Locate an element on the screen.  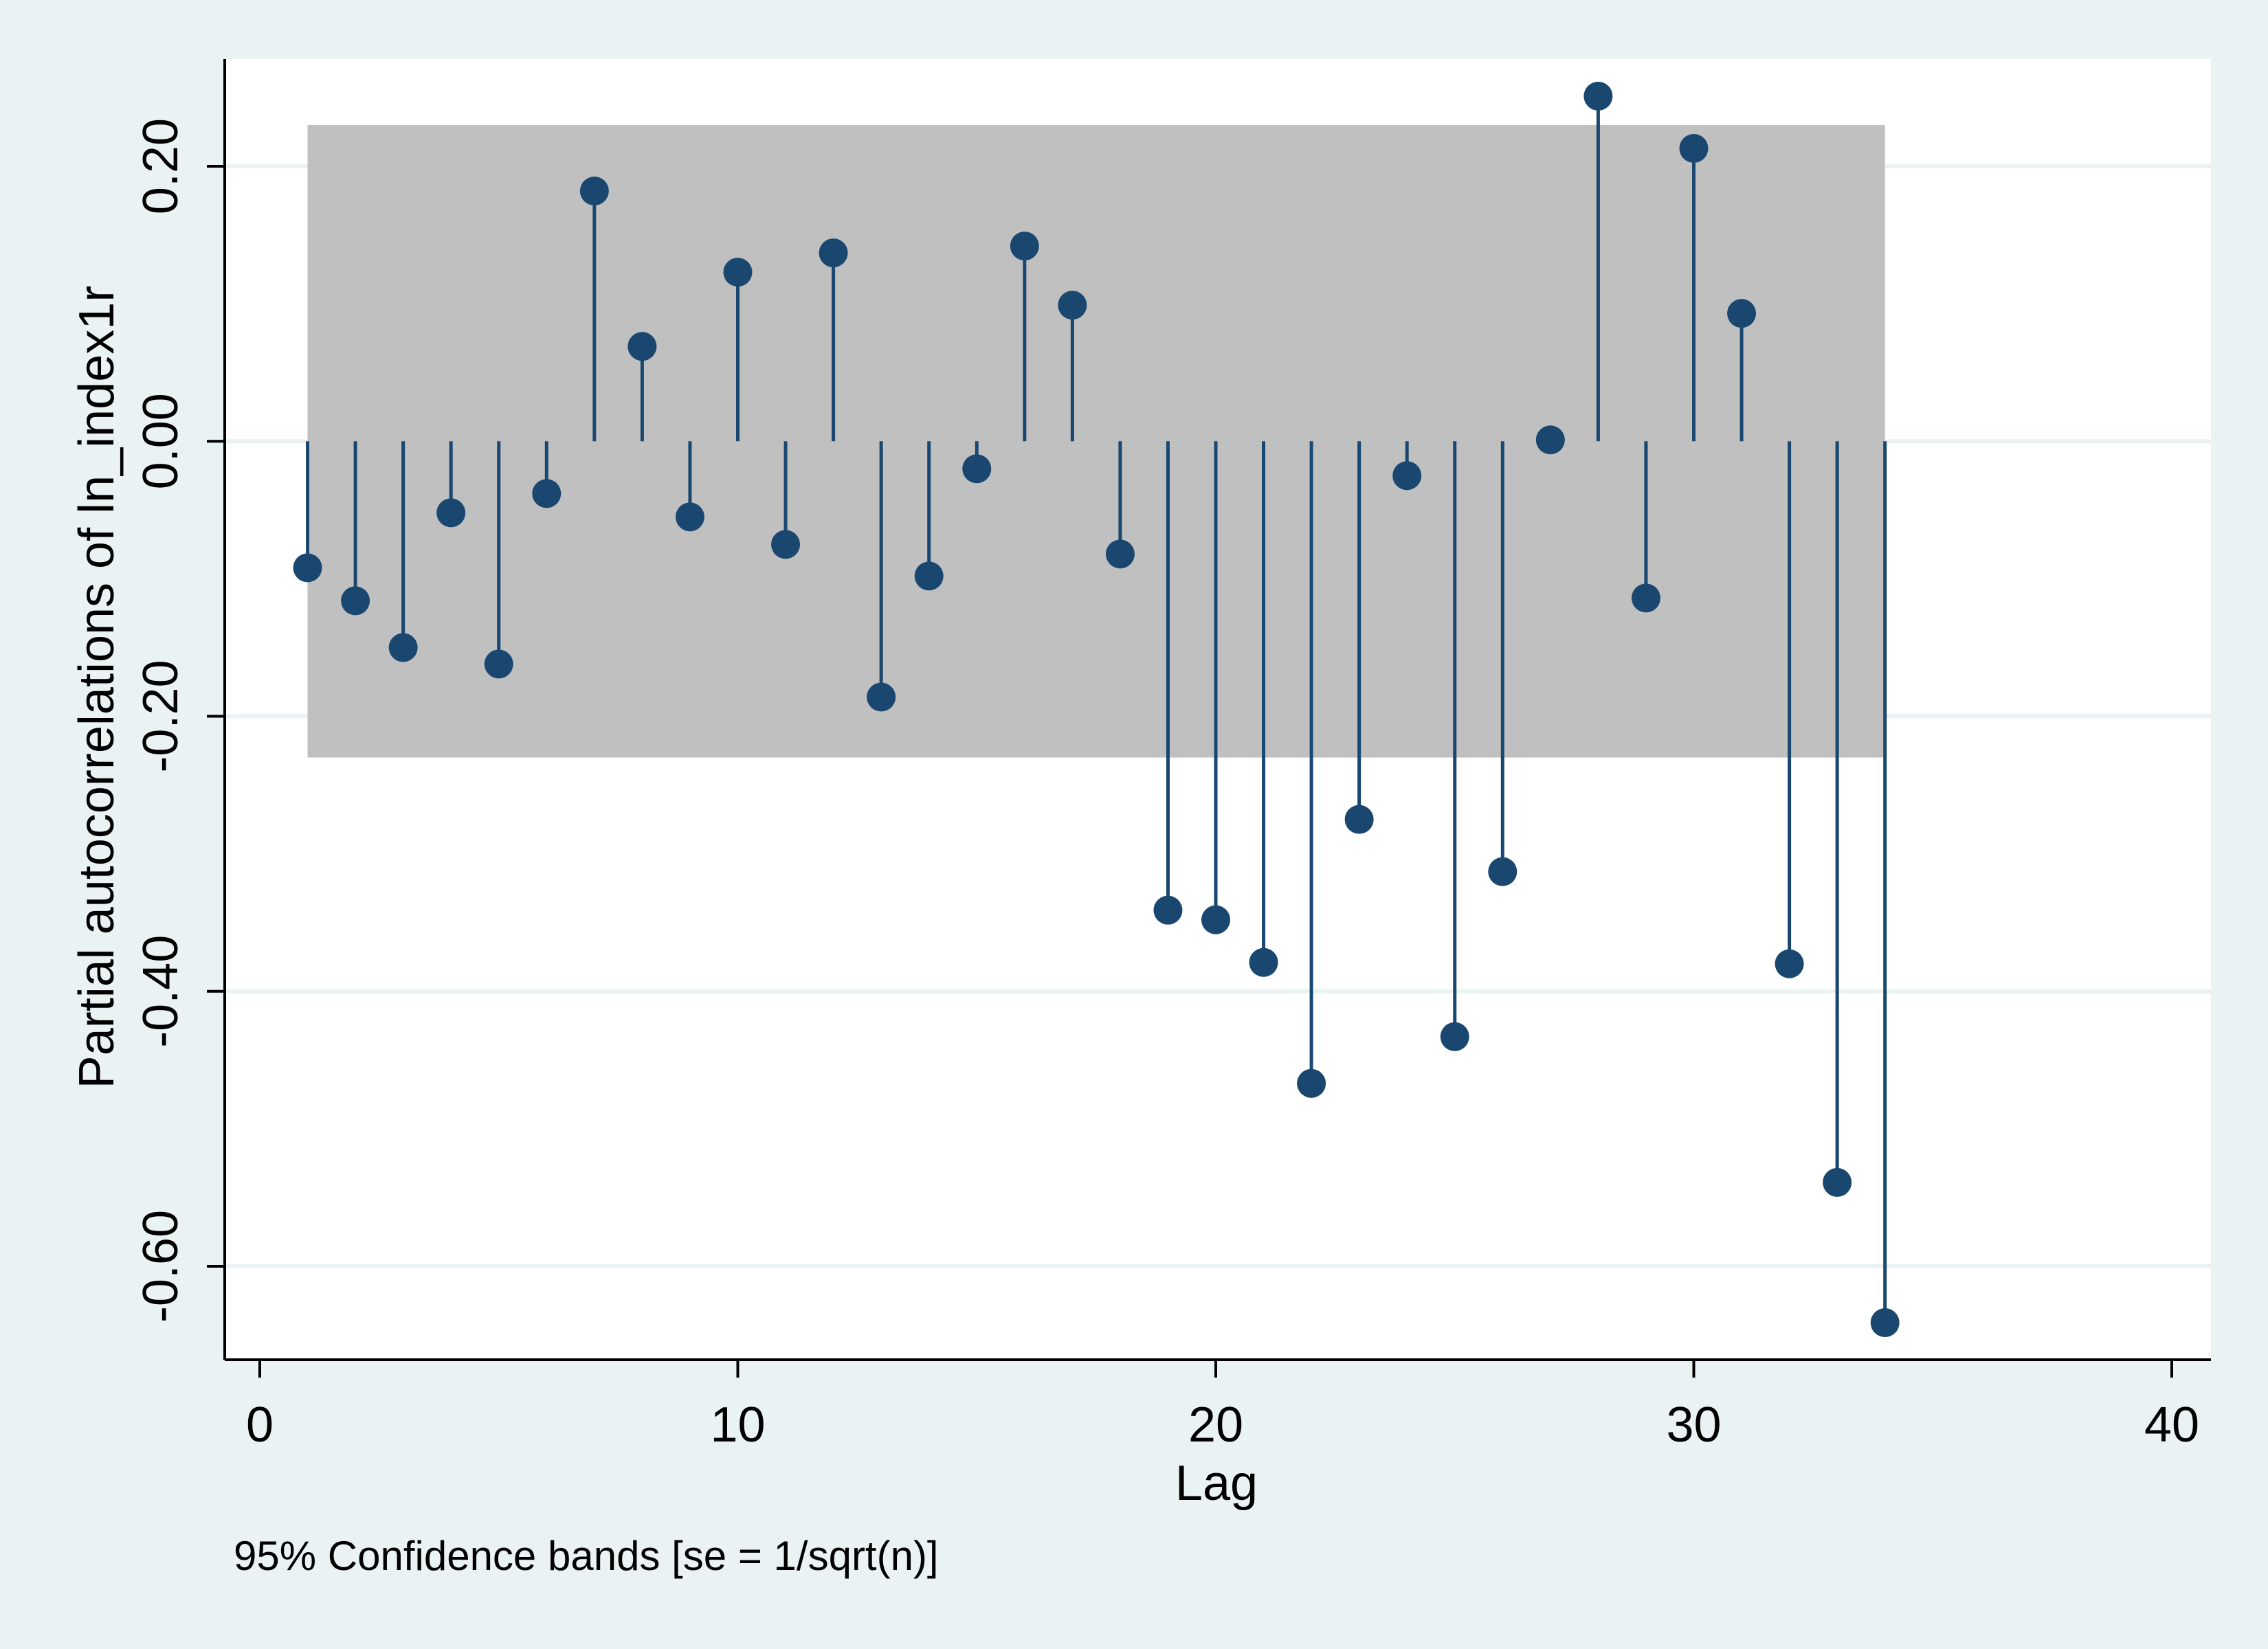
y-tick-label-0: -0.60 is located at coordinates (160, 1266).